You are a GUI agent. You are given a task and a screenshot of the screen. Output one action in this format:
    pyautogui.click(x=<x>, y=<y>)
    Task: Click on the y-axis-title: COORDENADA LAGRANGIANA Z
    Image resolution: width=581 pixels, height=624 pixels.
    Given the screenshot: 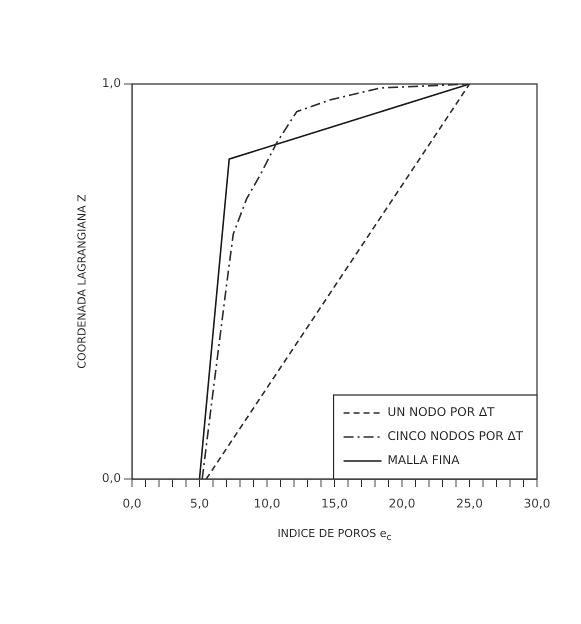 What is the action you would take?
    pyautogui.click(x=81, y=281)
    